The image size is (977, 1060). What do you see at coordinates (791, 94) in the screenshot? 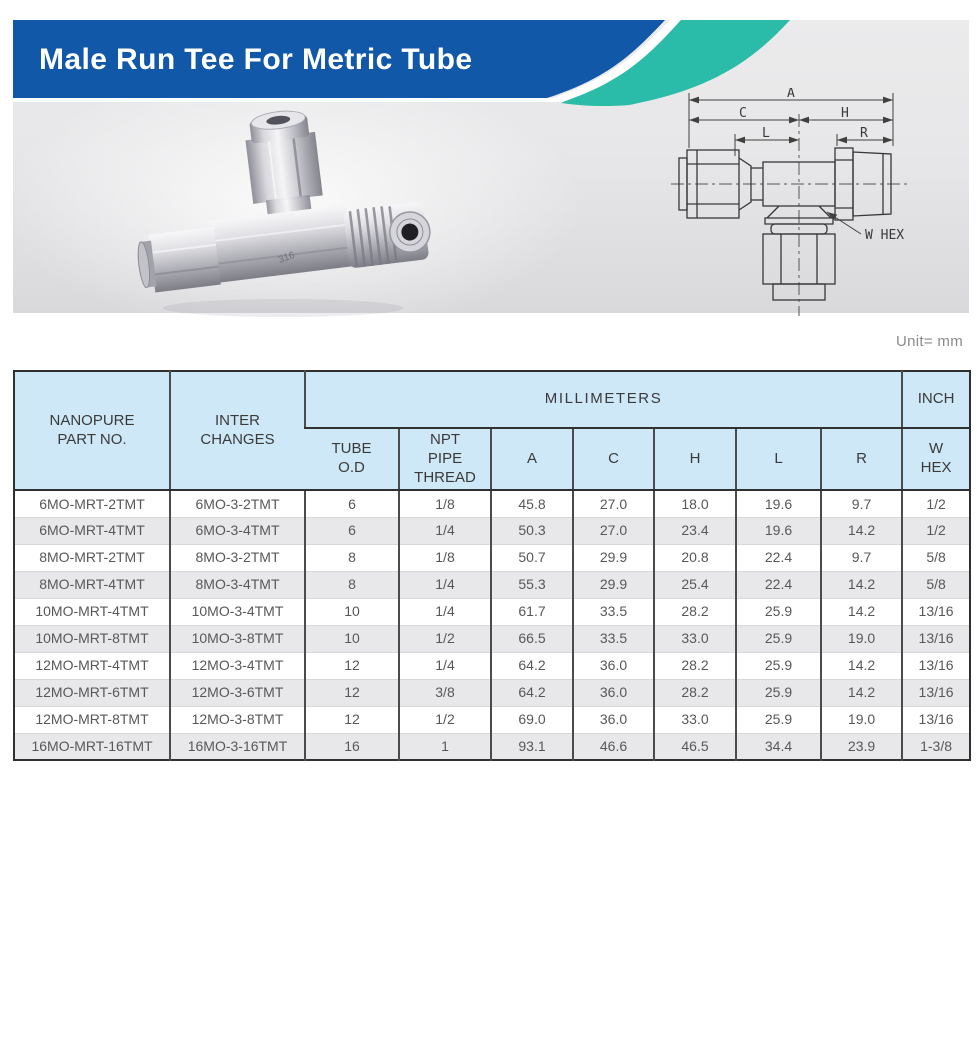
I see `dim-label-a: A` at bounding box center [791, 94].